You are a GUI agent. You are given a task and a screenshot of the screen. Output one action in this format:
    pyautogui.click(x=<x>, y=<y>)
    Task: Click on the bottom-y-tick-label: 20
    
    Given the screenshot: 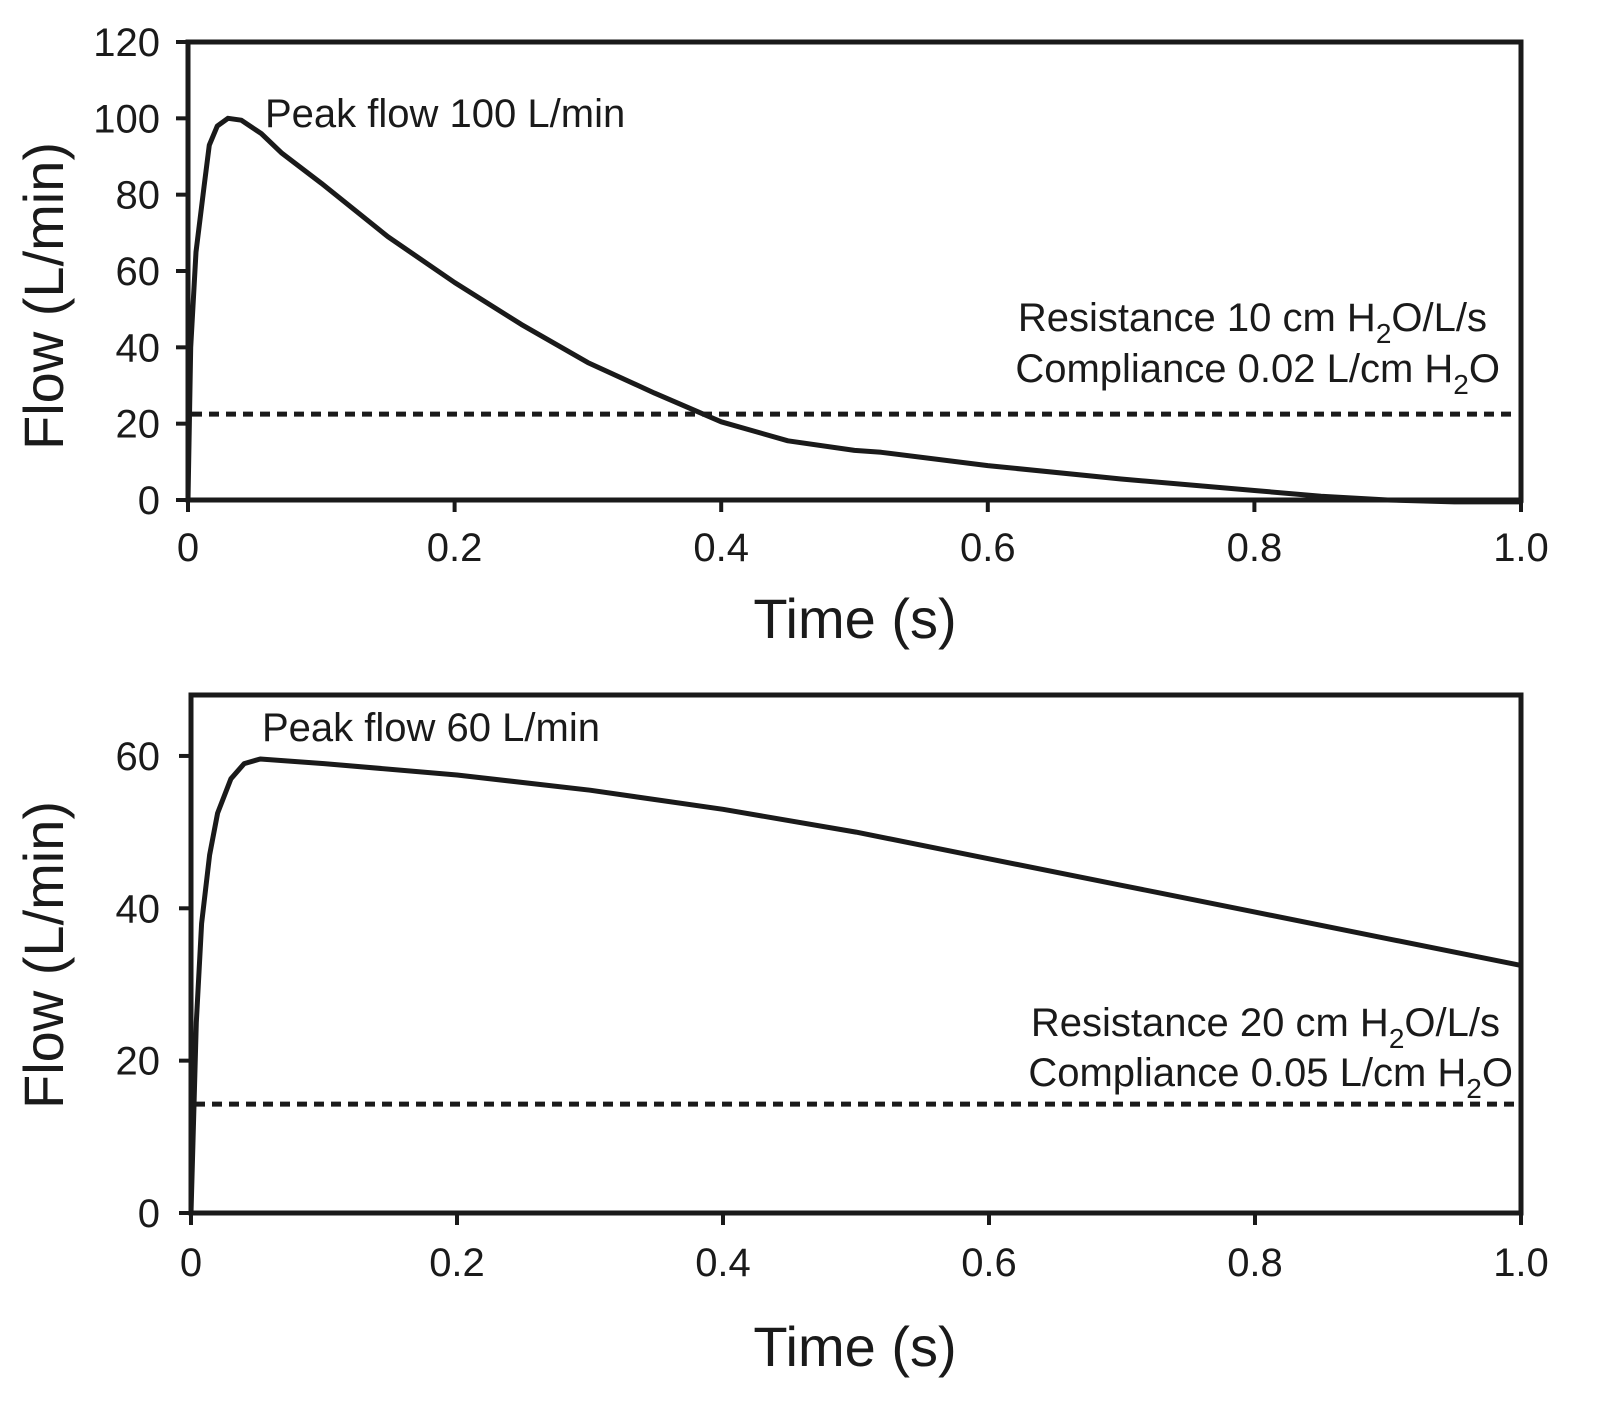 What is the action you would take?
    pyautogui.click(x=138, y=1062)
    